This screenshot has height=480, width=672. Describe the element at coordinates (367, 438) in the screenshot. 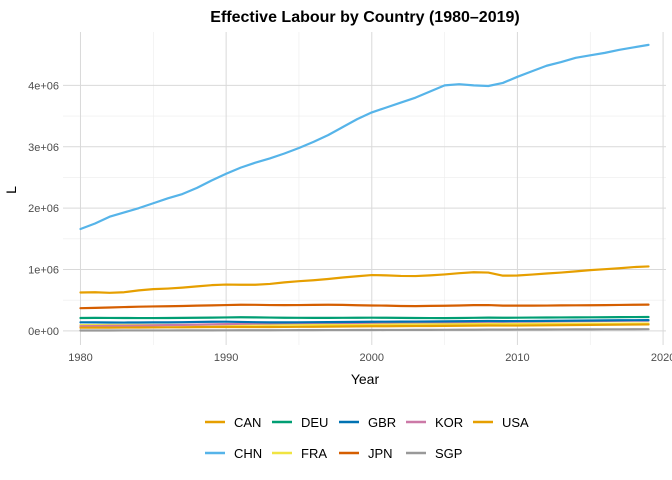

I see `legend: CAN DEU GBR KOR USA CHN FRA JPN SGP` at that location.